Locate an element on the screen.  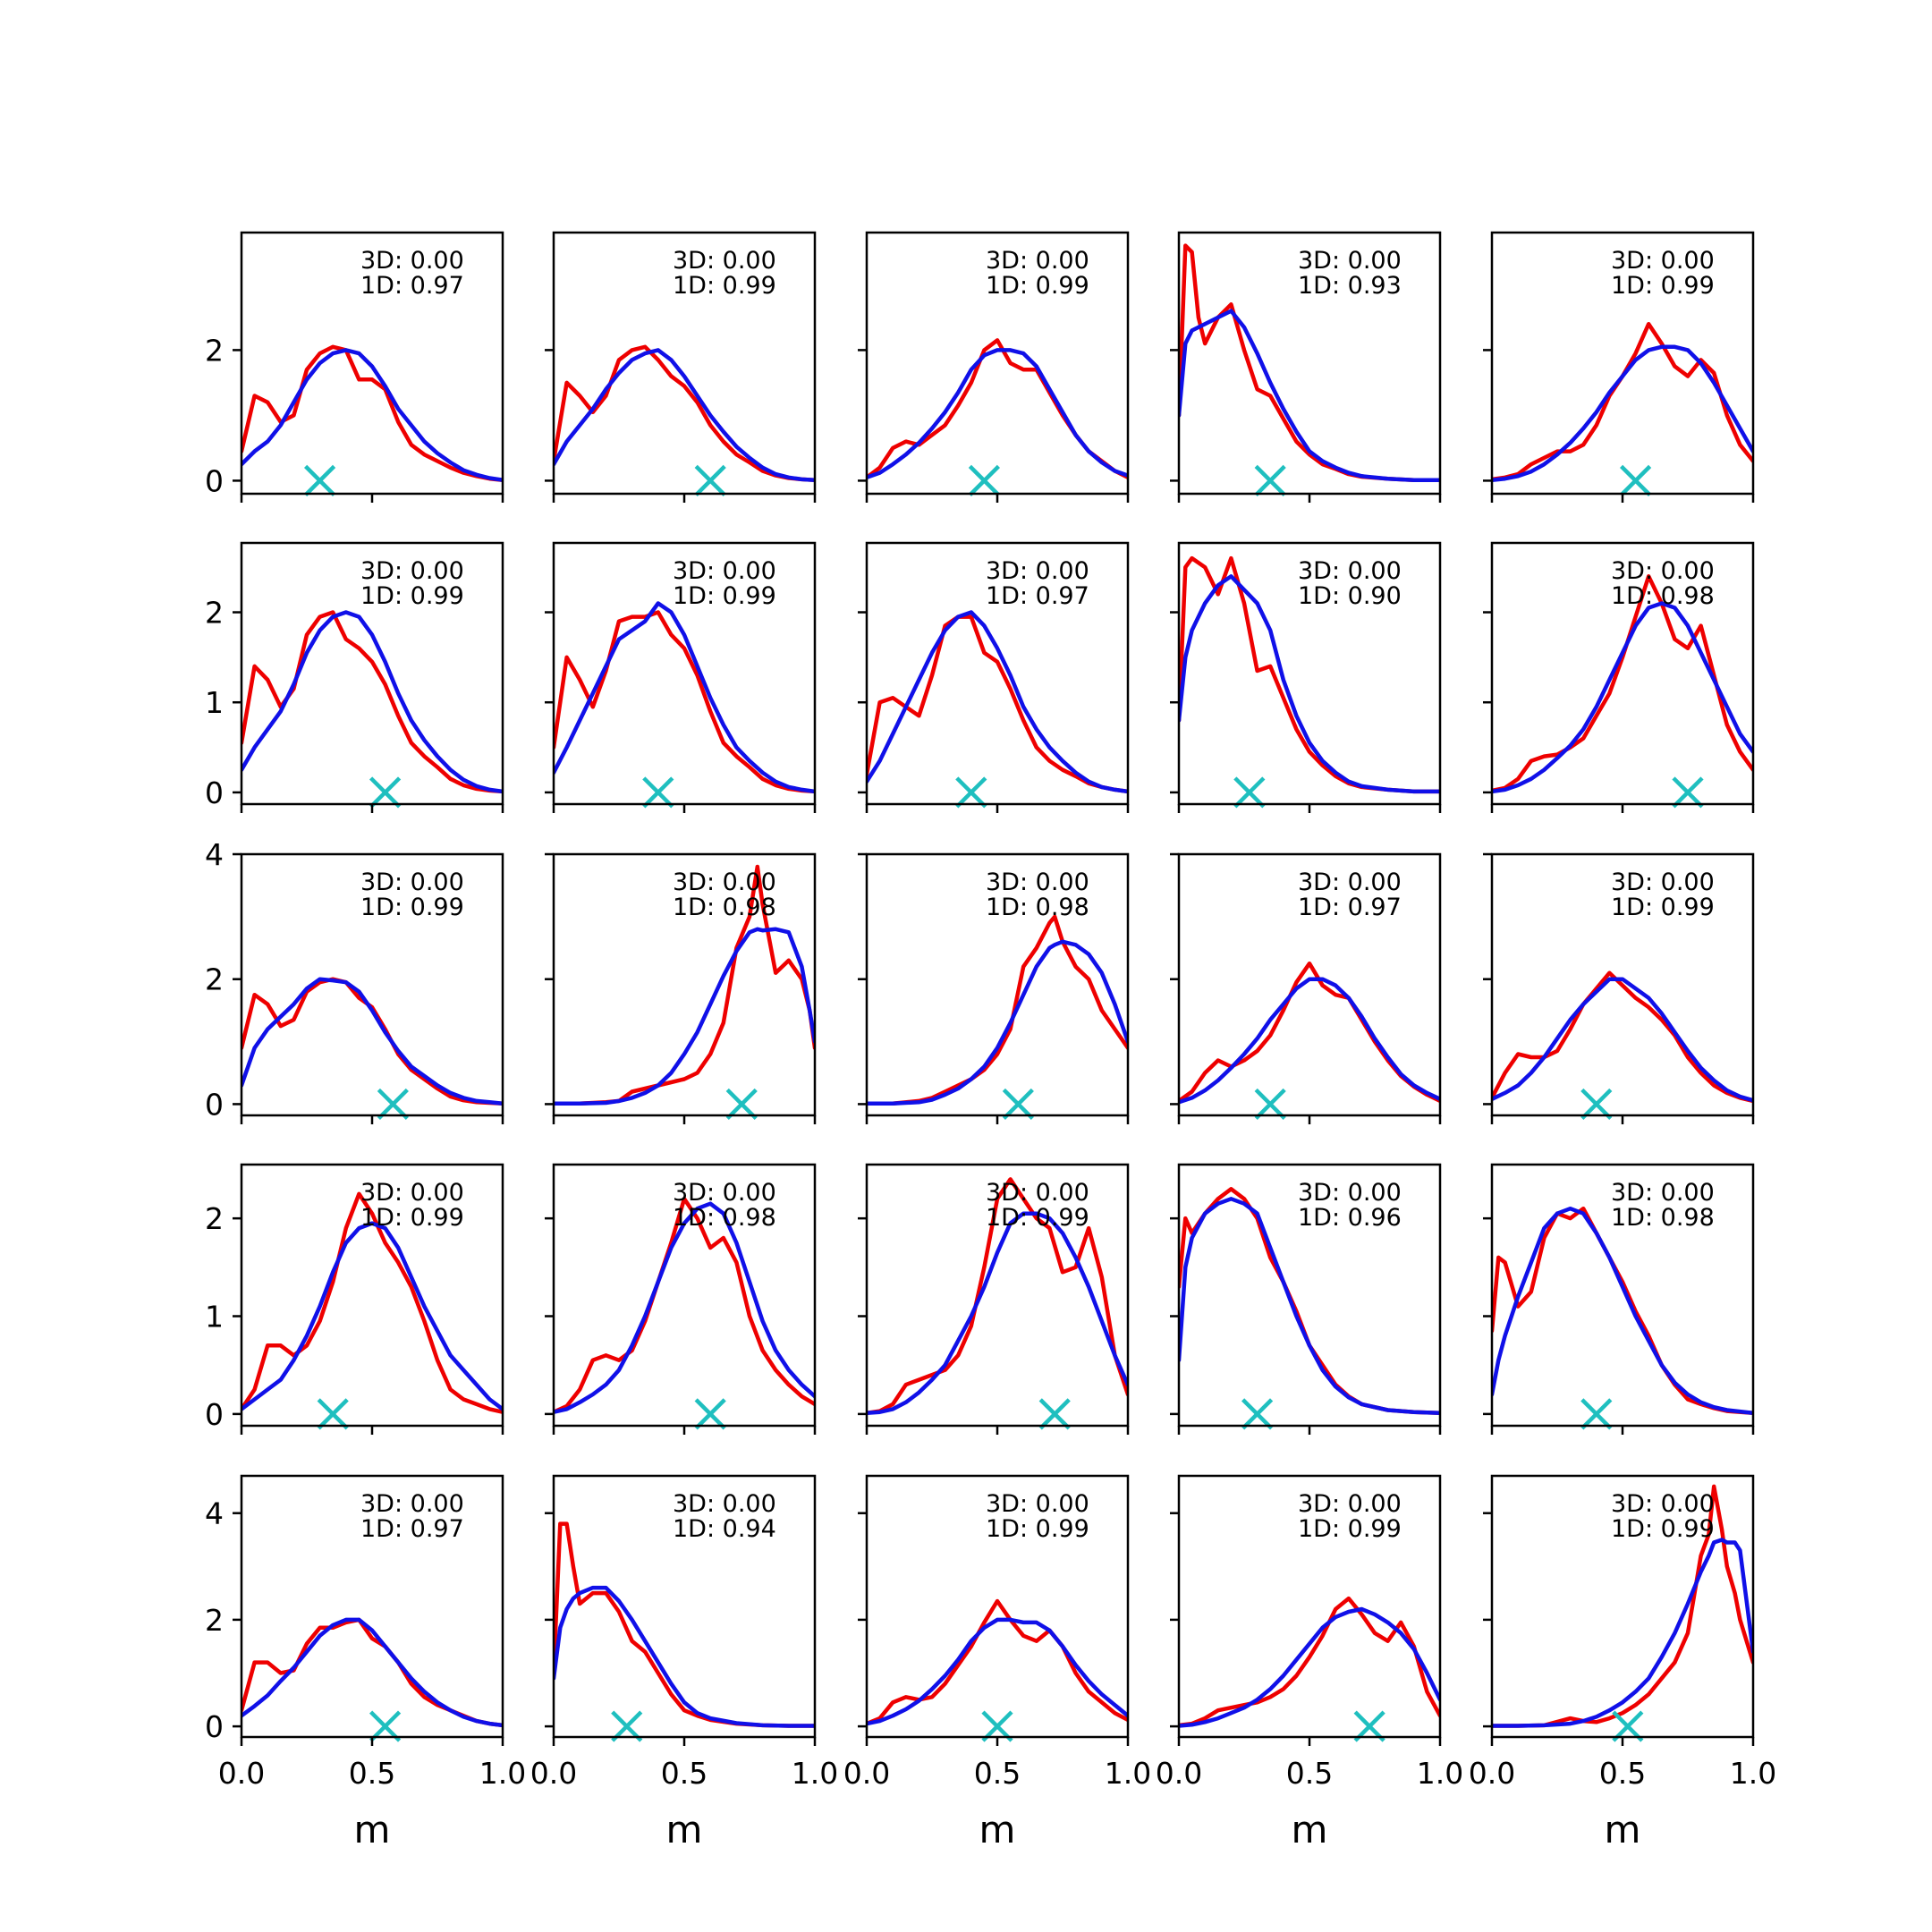
annotation-1d: 1D: 0.94 is located at coordinates (724, 1529).